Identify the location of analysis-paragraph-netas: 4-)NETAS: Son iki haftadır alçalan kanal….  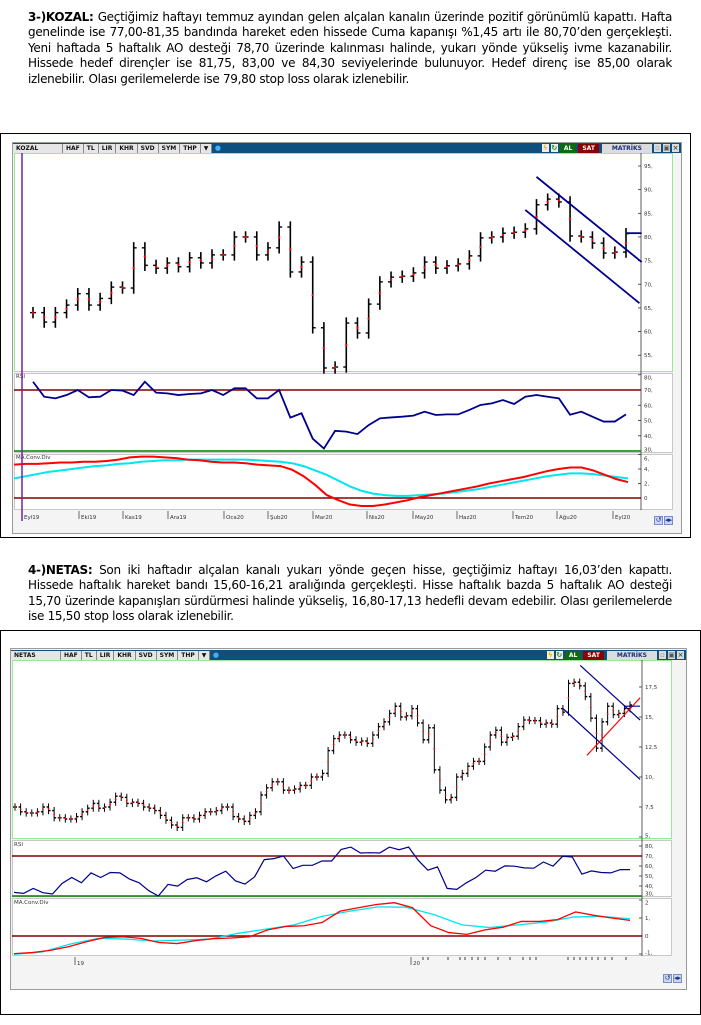
(350, 594).